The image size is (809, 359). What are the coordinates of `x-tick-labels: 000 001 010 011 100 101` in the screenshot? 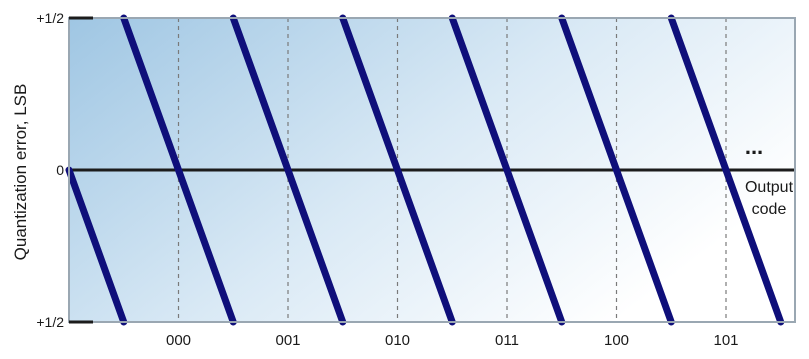 It's located at (452, 340).